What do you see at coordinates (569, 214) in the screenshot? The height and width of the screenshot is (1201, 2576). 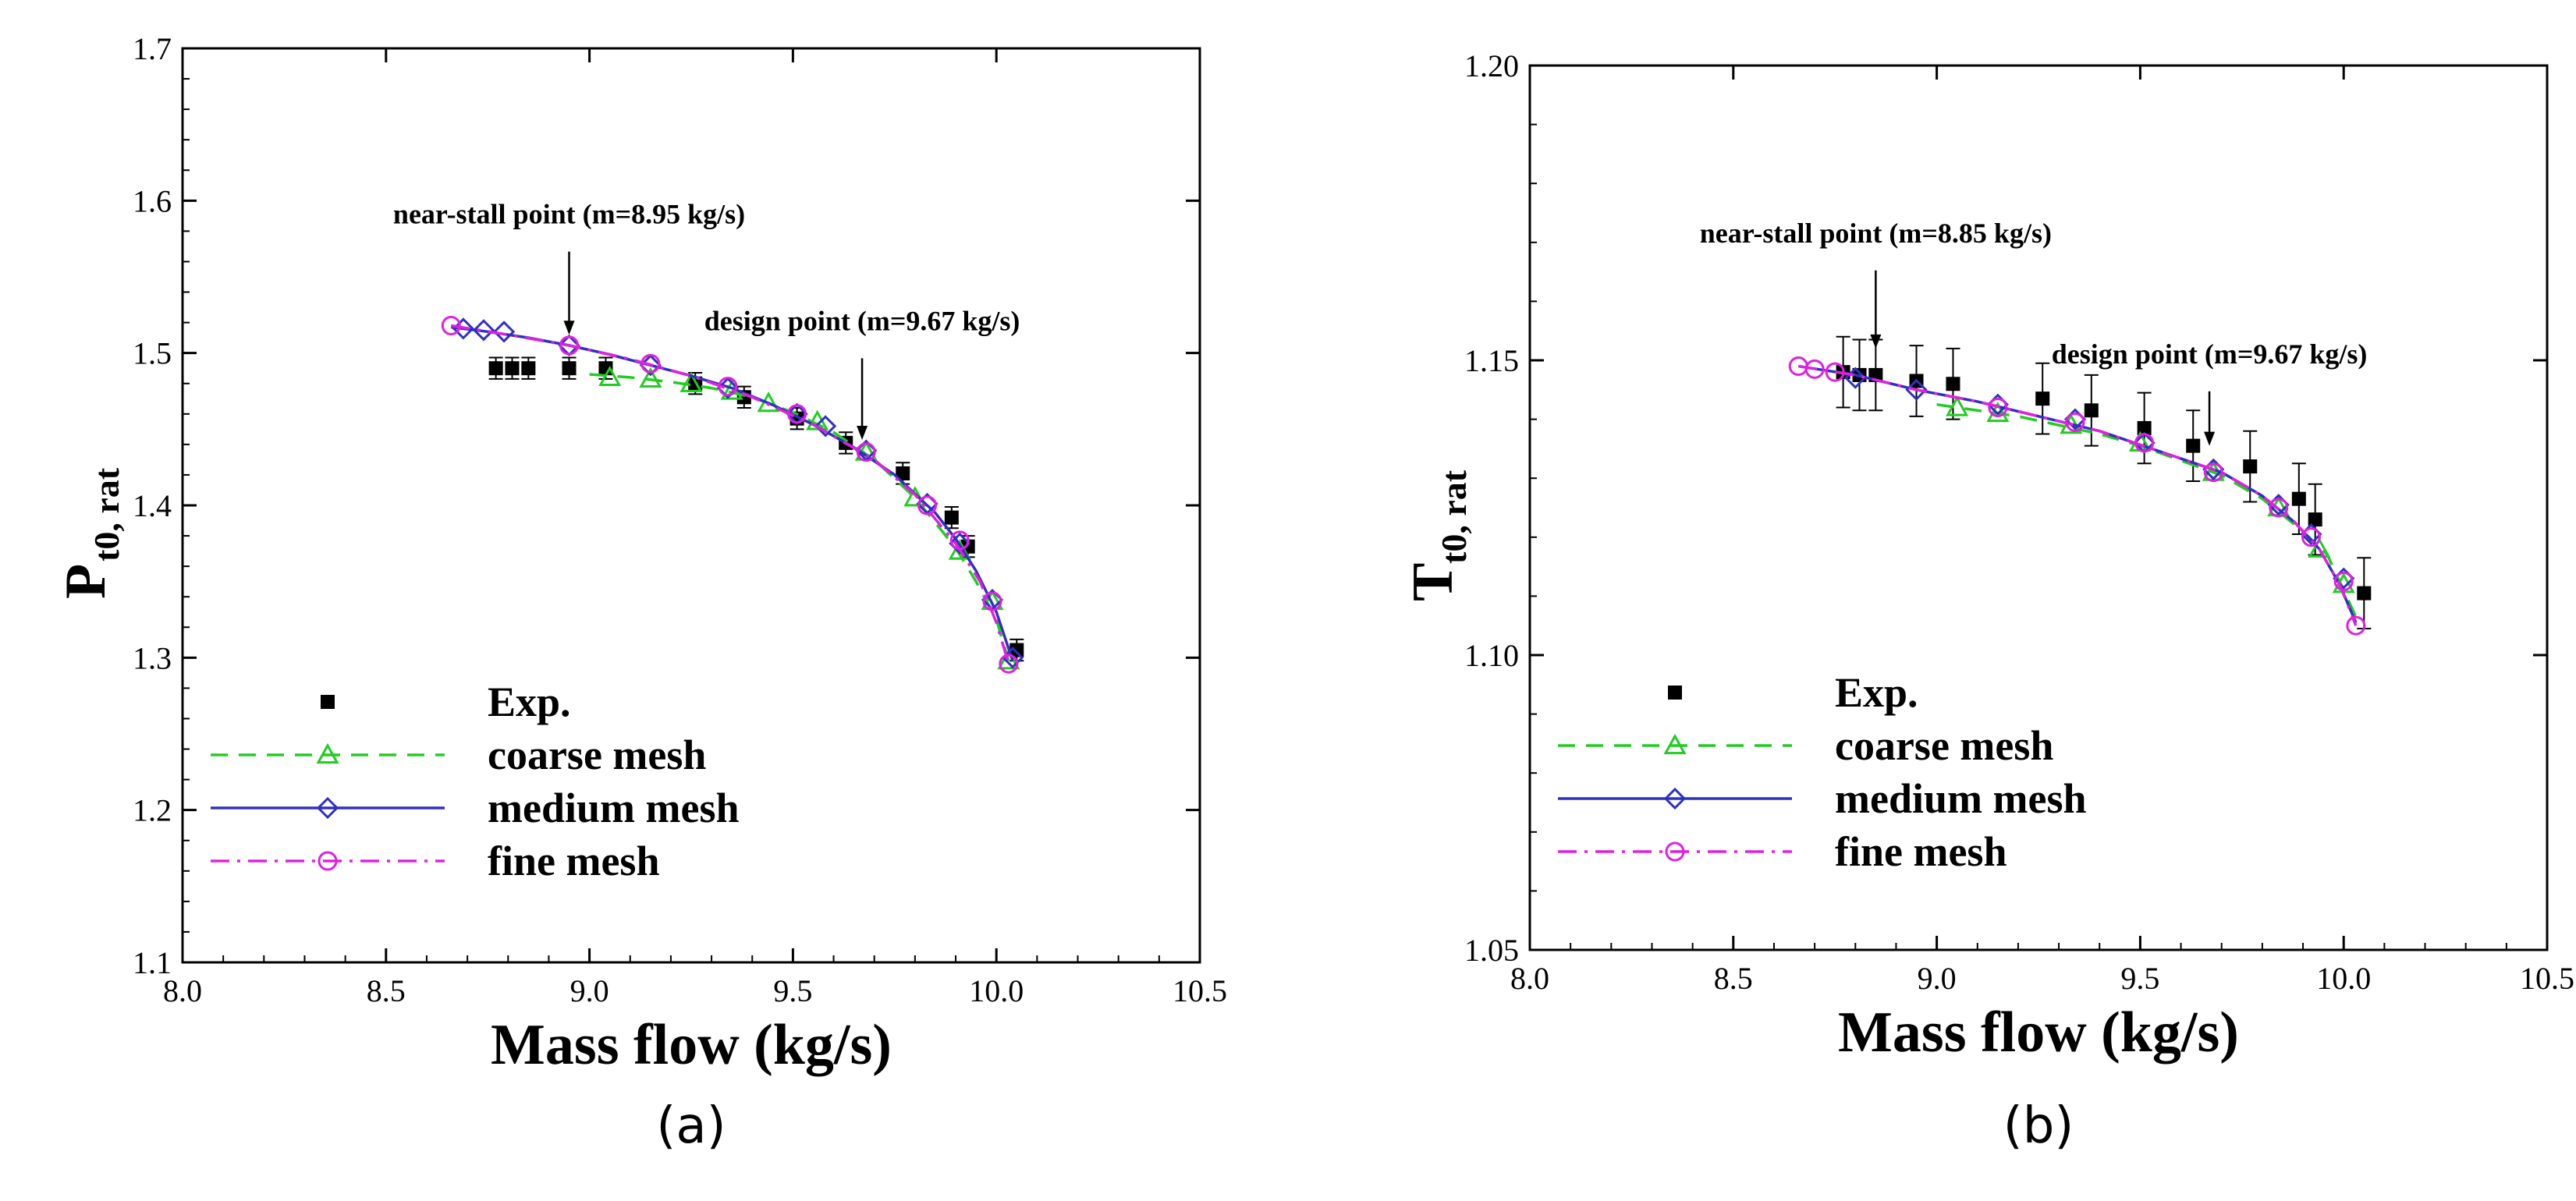 I see `annotation-label: near-stall point (m=8.95 kg/s)` at bounding box center [569, 214].